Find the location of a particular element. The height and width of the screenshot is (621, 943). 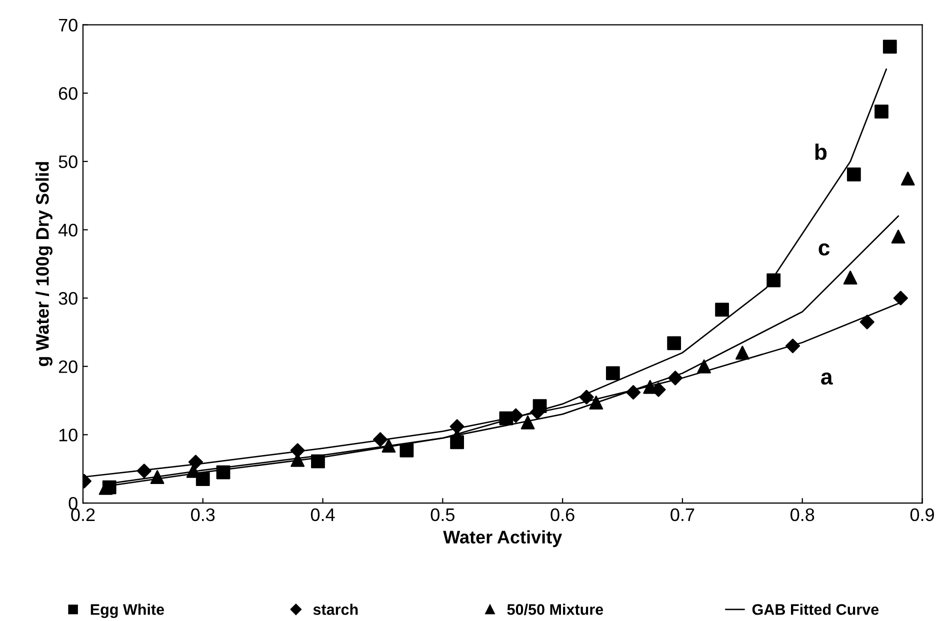

annotation: c is located at coordinates (824, 249).